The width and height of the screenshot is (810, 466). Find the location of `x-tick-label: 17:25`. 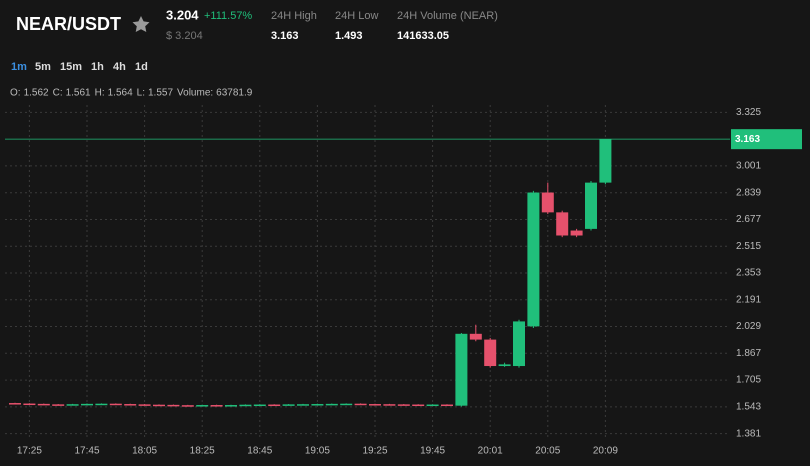

x-tick-label: 17:25 is located at coordinates (29, 451).